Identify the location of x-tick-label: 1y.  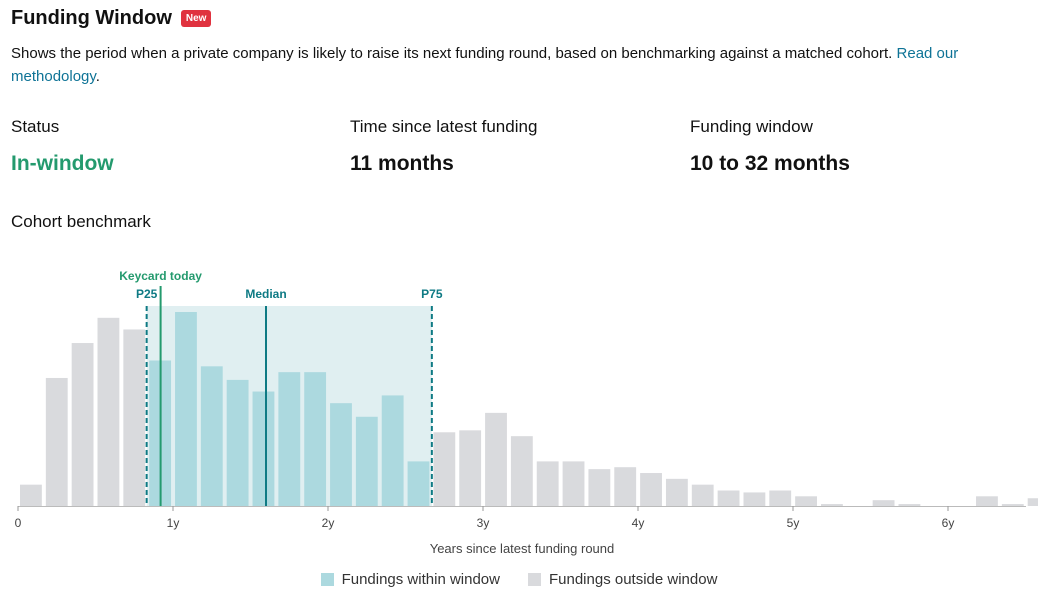
(173, 523).